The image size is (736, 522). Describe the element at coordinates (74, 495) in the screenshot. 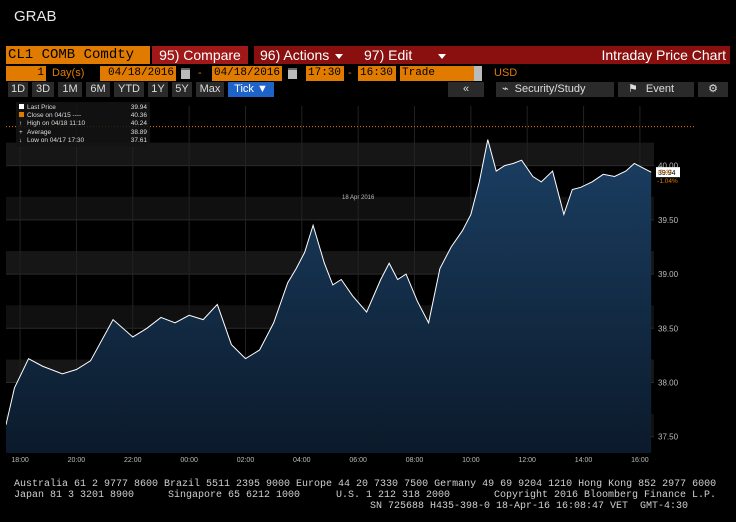

I see `footer-contacts-japan: Japan 81 3 3201 8900` at that location.